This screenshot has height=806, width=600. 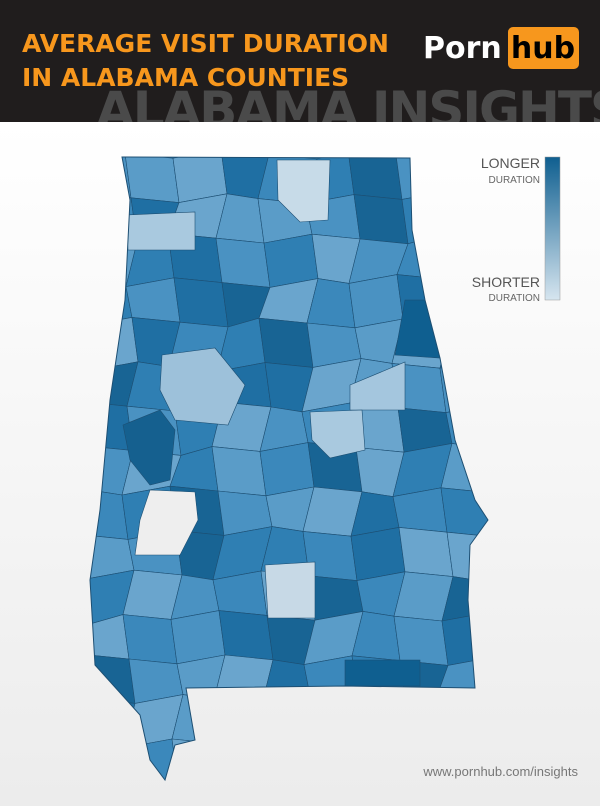 I want to click on logo-box, so click(x=543, y=48).